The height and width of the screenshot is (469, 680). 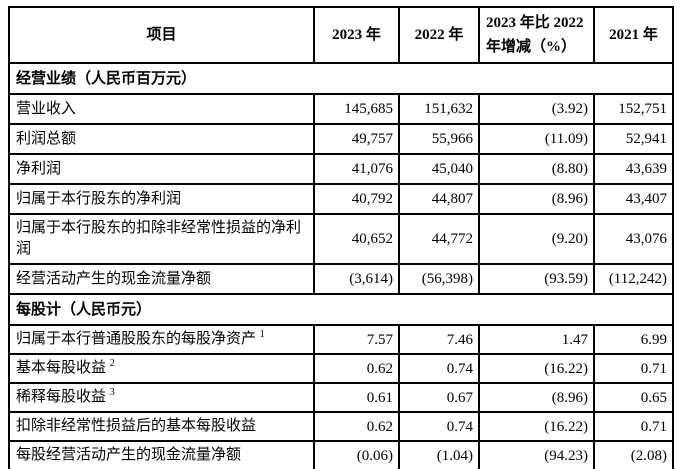 What do you see at coordinates (439, 239) in the screenshot?
I see `value-2022: 44,772` at bounding box center [439, 239].